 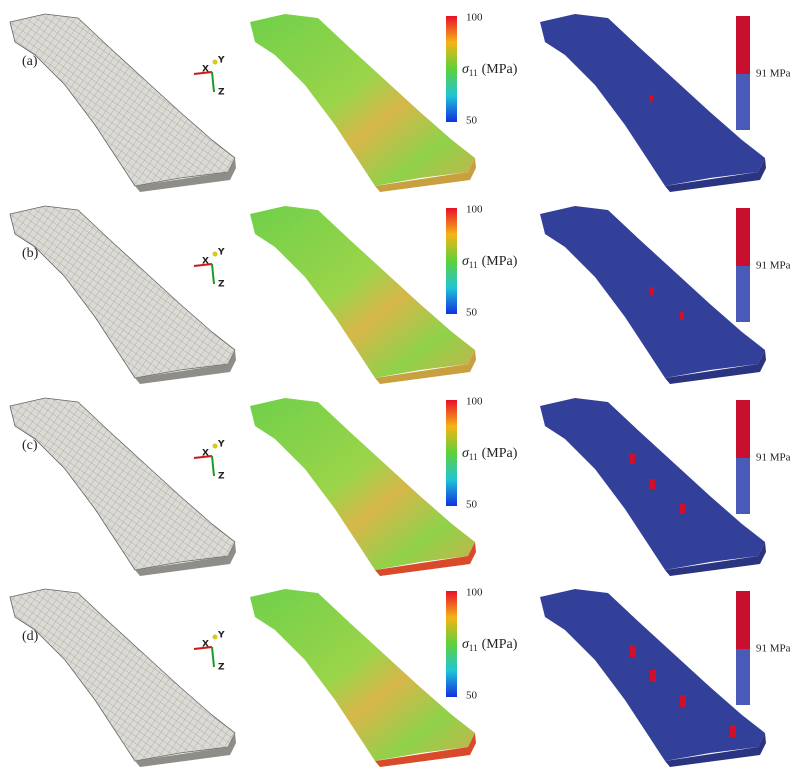 I want to click on panel-label: (c), so click(x=30, y=445).